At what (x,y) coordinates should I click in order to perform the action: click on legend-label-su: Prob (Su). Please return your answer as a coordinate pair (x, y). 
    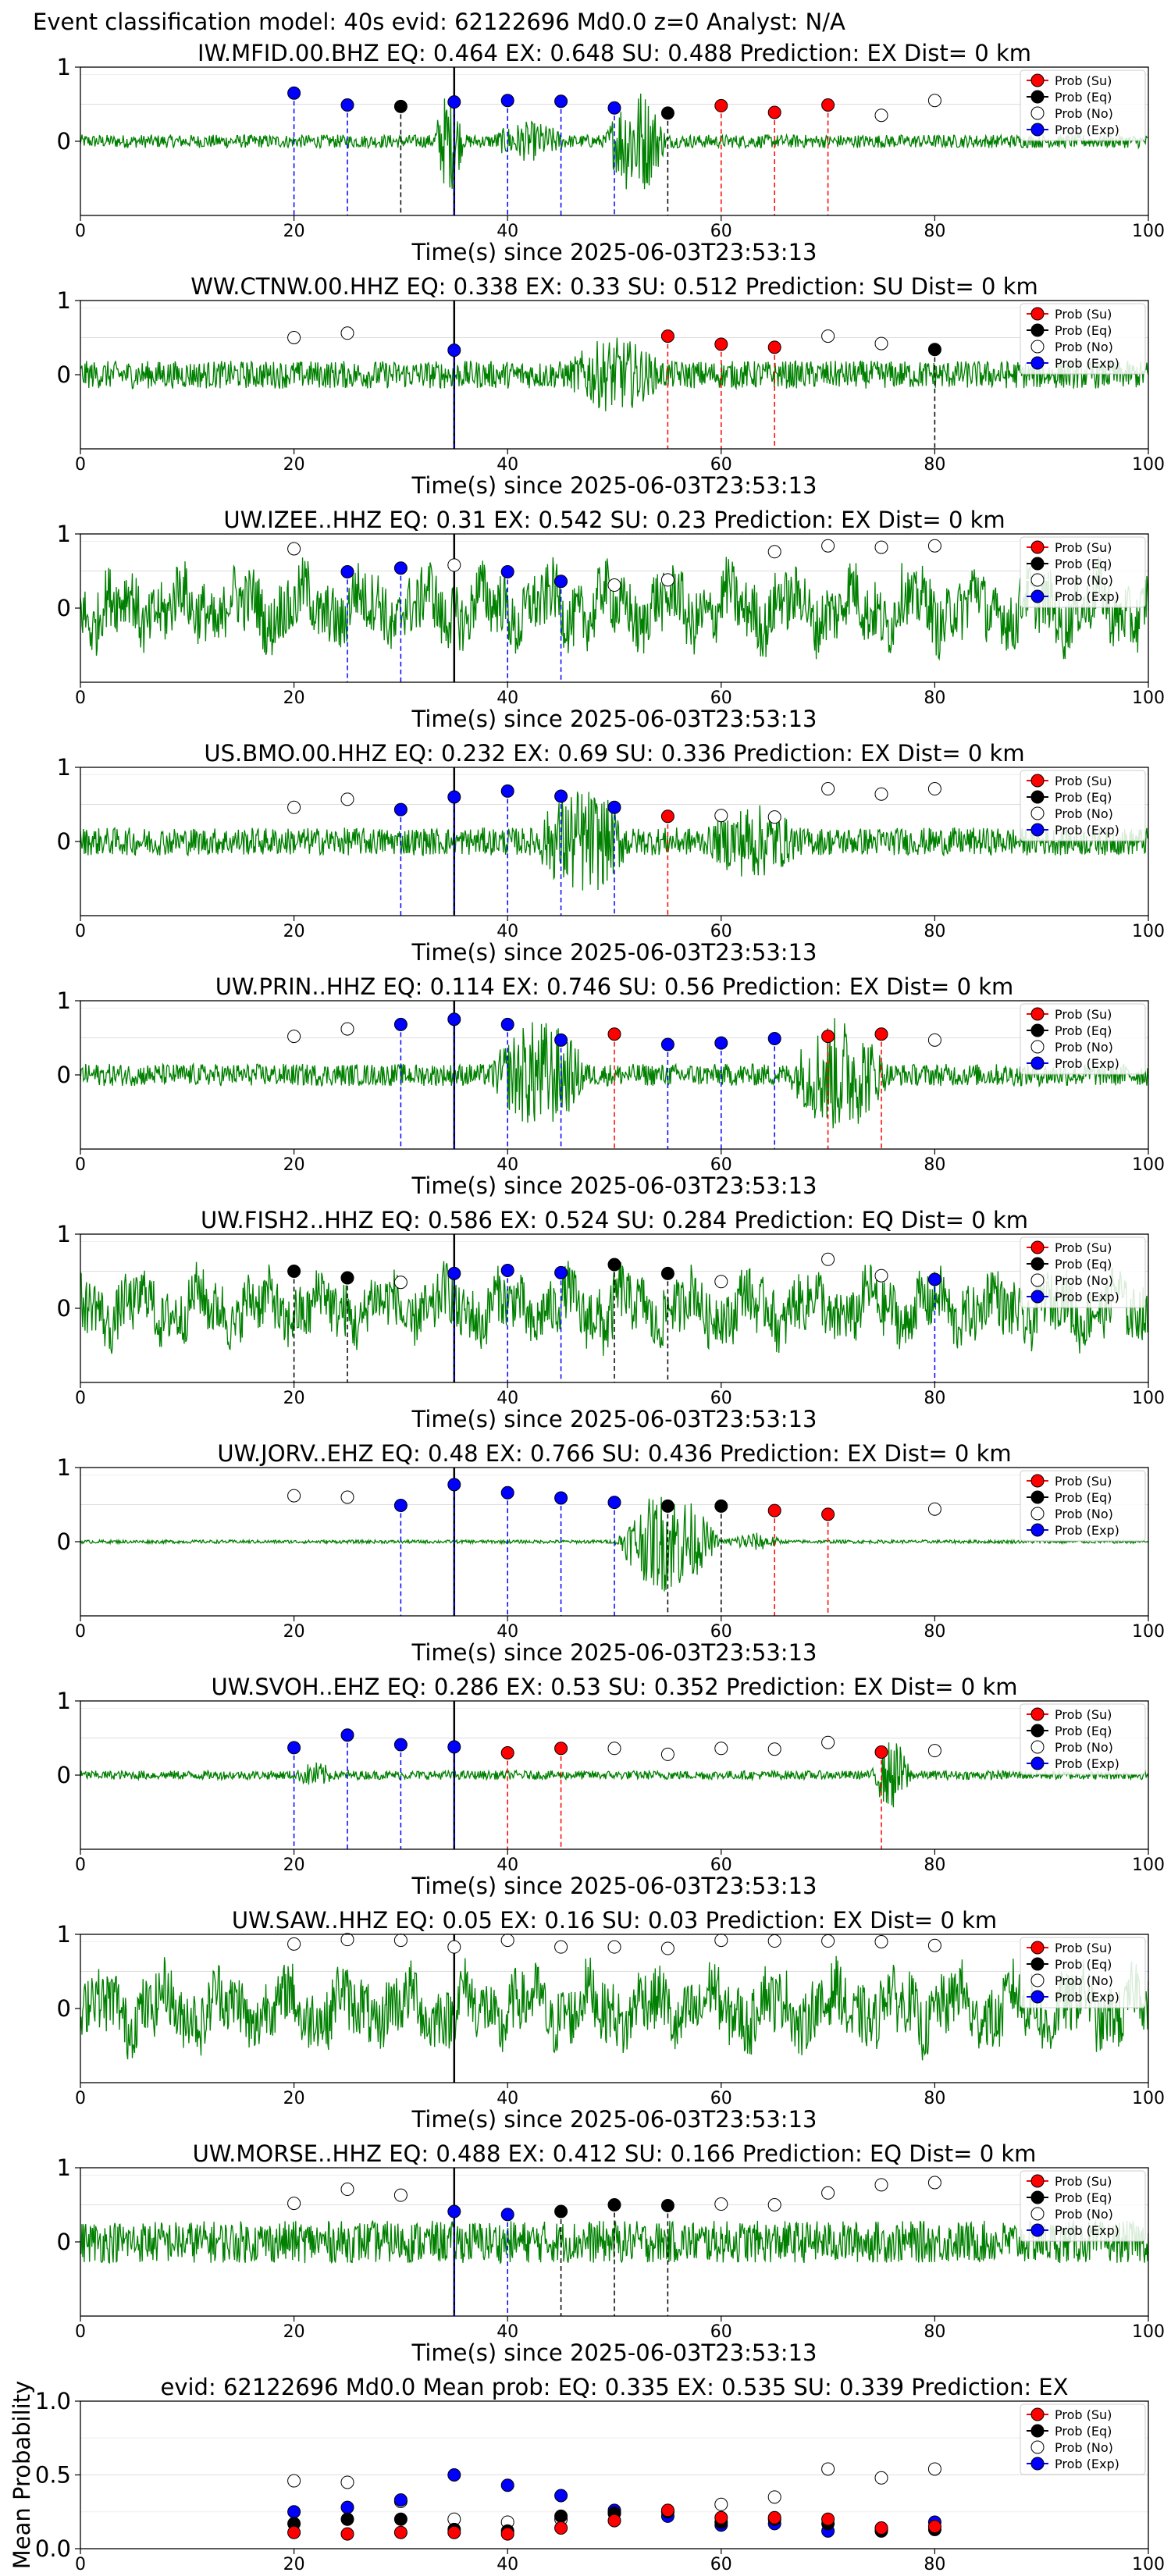
    Looking at the image, I should click on (1083, 2414).